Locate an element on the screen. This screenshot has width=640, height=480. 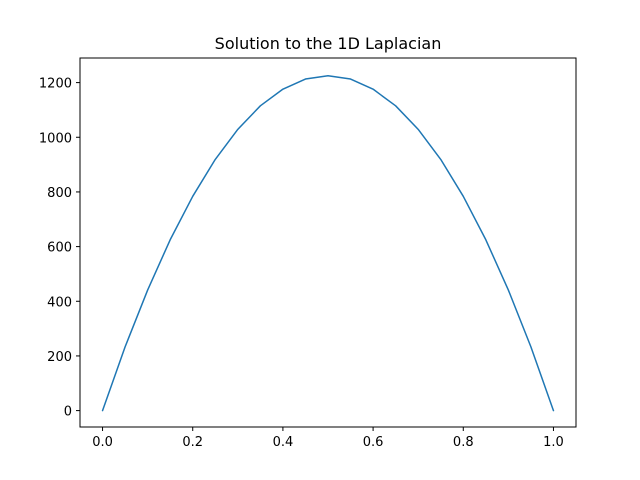
x-axis: 0.0 0.2 0.4 0.6 0.8 1.0 is located at coordinates (328, 438).